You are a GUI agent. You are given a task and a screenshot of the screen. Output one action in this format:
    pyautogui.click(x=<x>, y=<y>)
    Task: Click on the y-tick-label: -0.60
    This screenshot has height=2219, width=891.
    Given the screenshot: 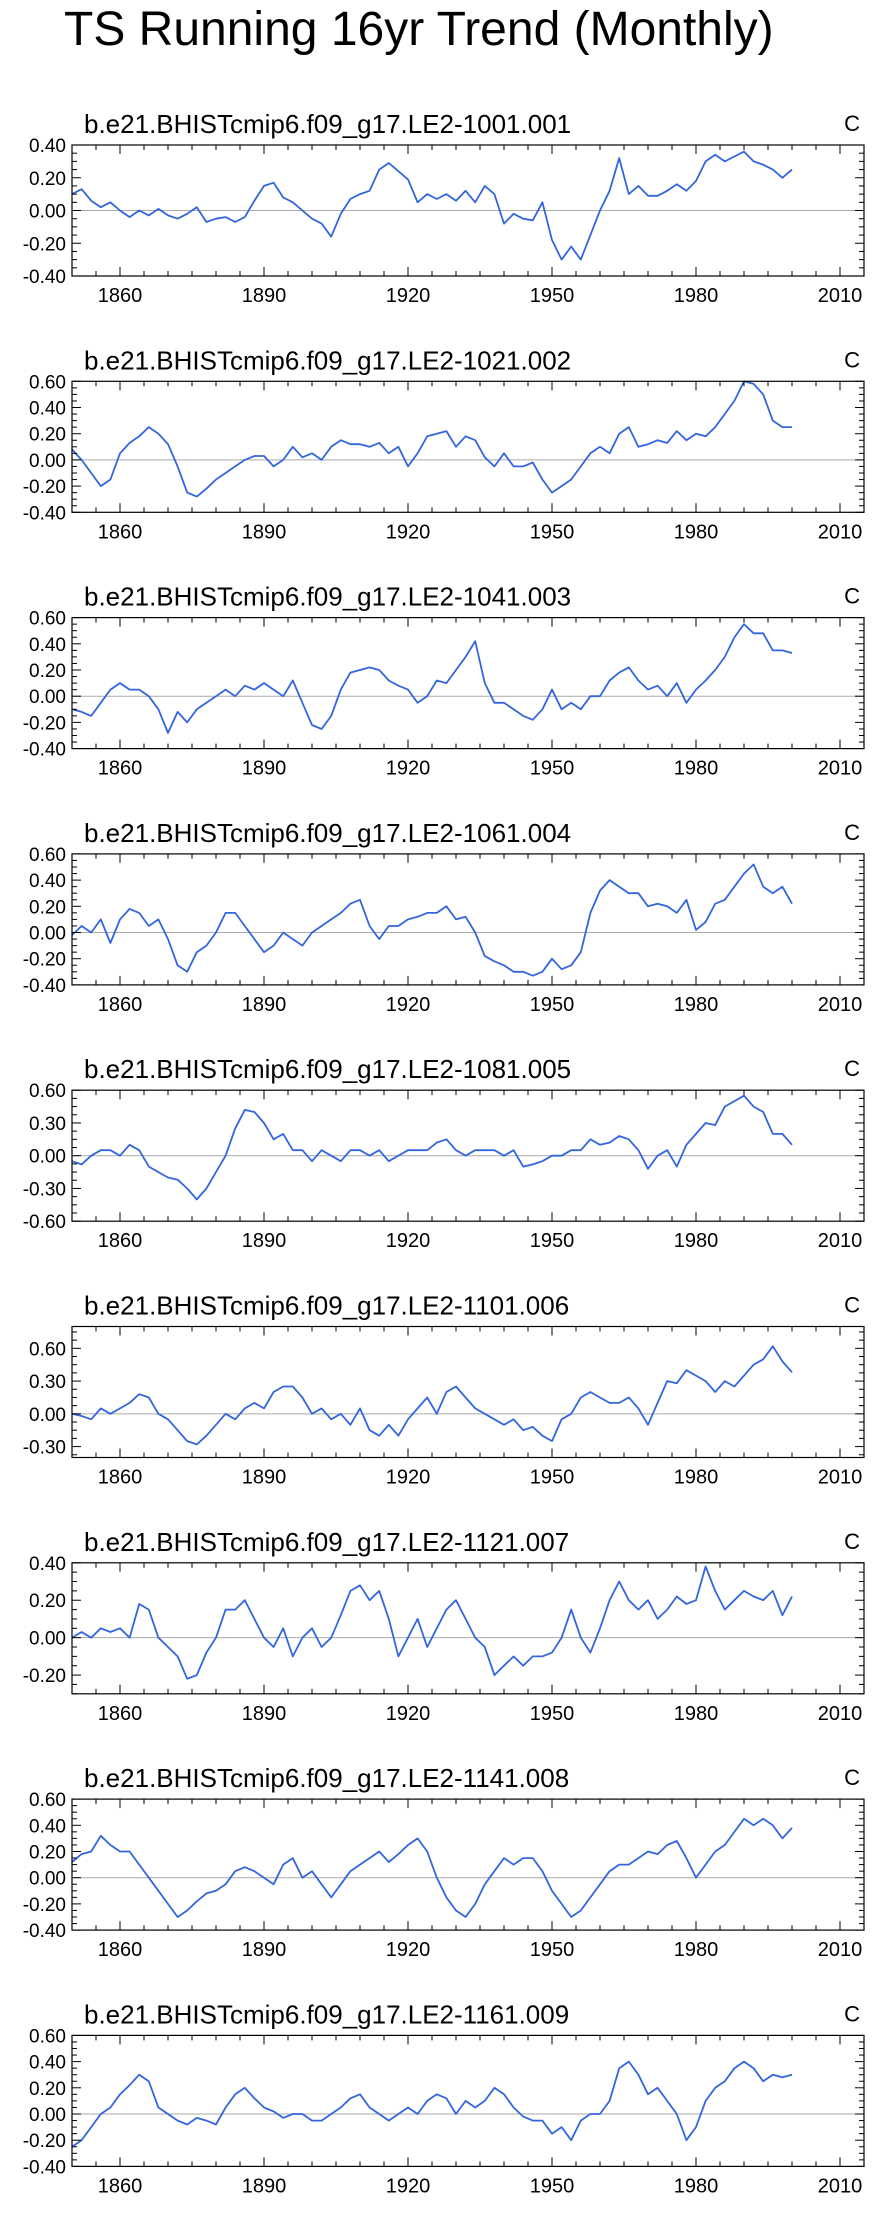 What is the action you would take?
    pyautogui.click(x=44, y=1222)
    